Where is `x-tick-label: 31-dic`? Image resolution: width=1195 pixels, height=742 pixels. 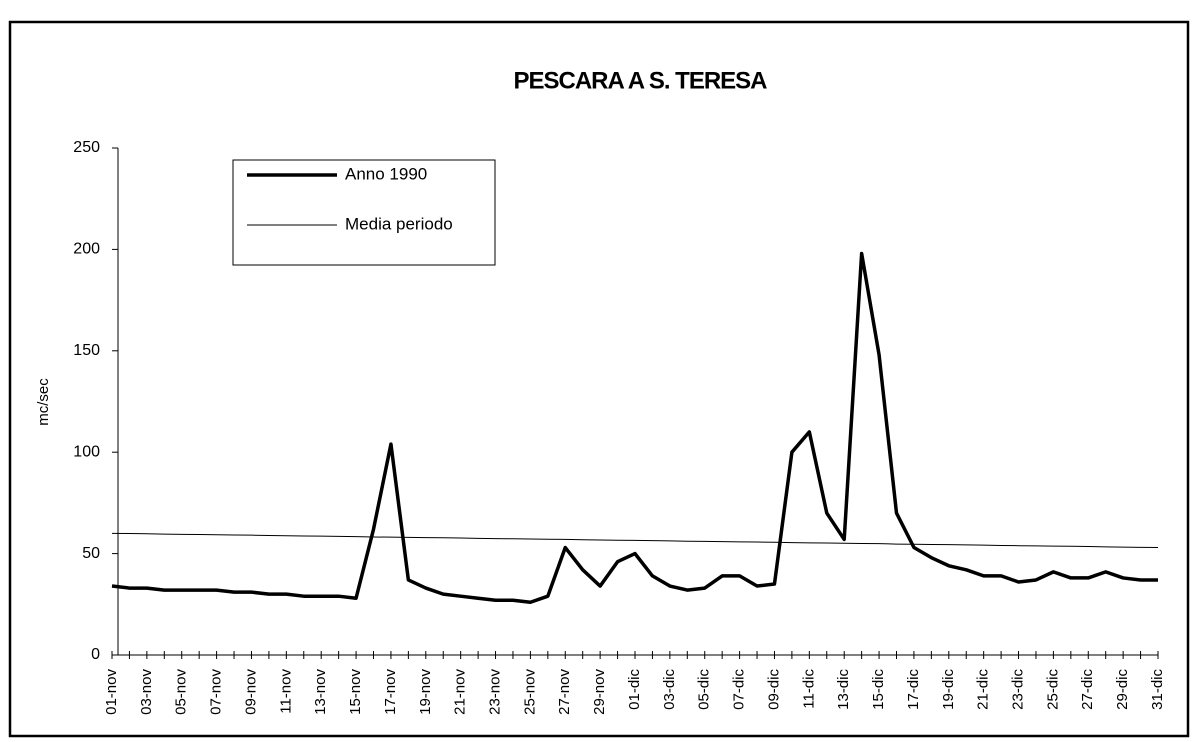 x-tick-label: 31-dic is located at coordinates (1157, 689).